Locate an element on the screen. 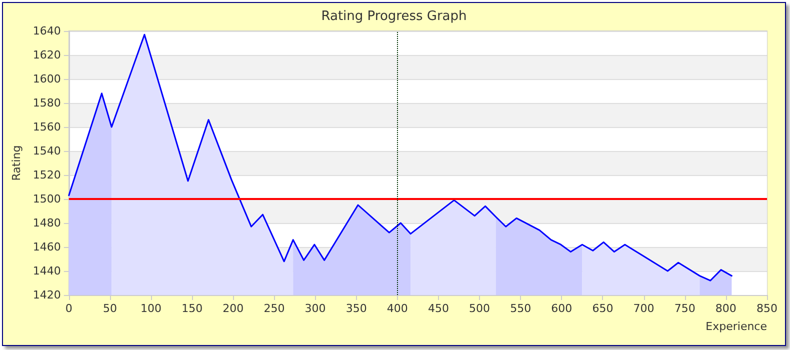 The height and width of the screenshot is (350, 790). y-tick-label: 1480 is located at coordinates (46, 223).